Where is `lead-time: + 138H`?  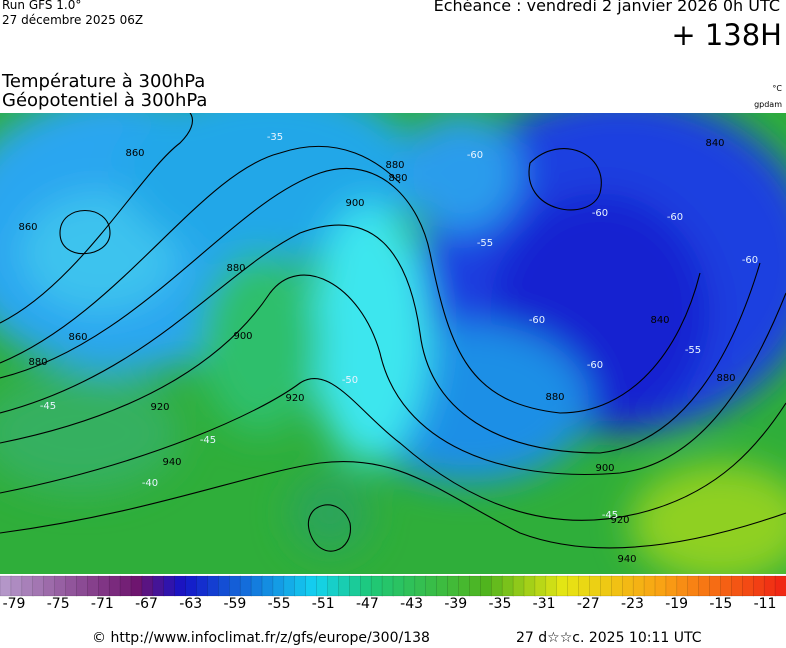 lead-time: + 138H is located at coordinates (726, 35).